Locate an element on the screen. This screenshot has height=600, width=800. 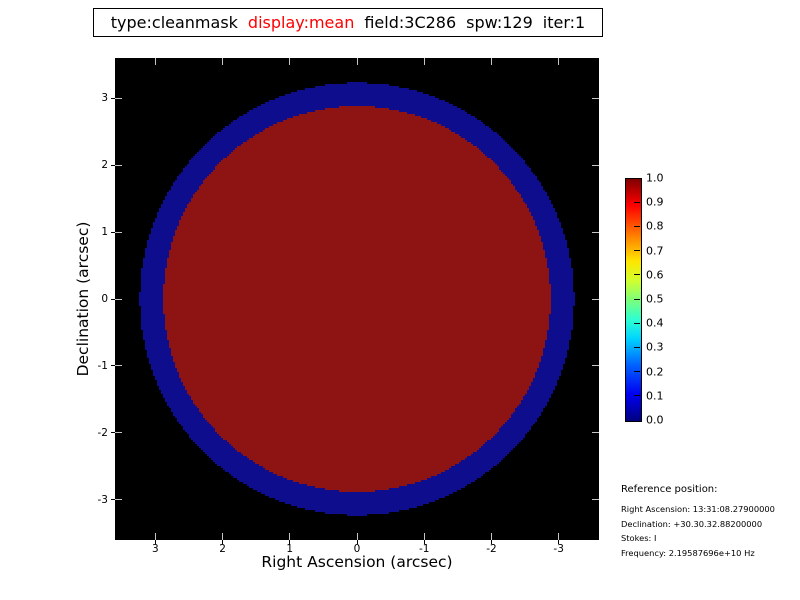
colorbar is located at coordinates (633, 300).